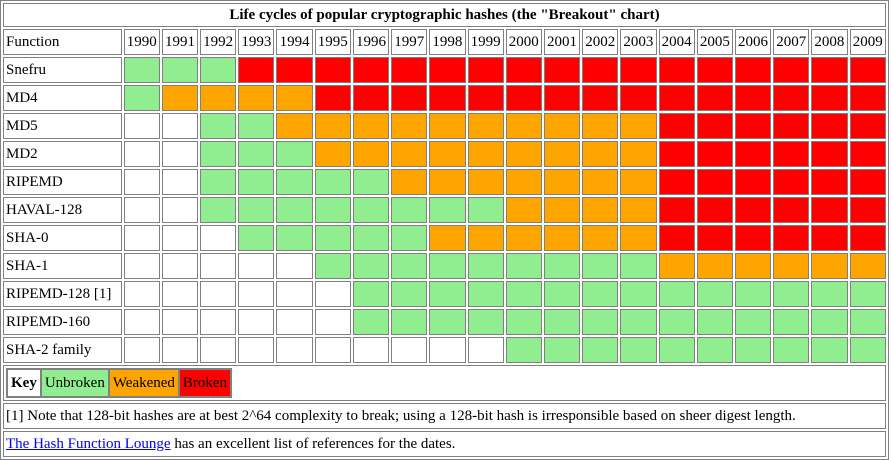  I want to click on hash-function-lounge-link: The Hash Function Lounge, so click(88, 444).